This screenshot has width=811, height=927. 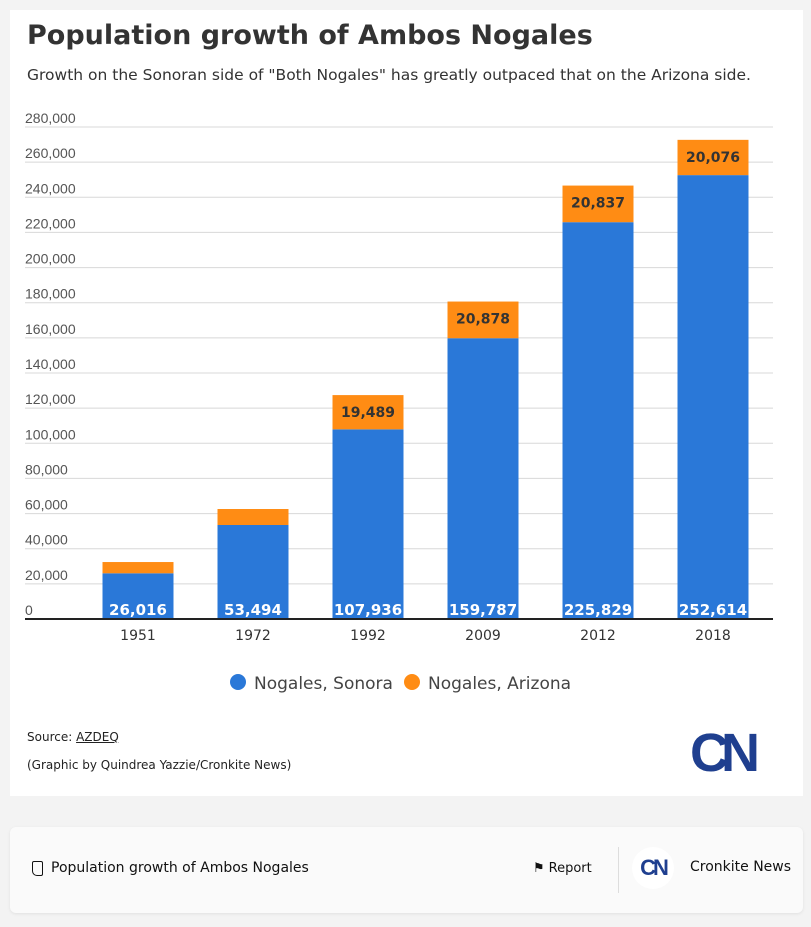 I want to click on source: Source: AZDEQ, so click(x=73, y=737).